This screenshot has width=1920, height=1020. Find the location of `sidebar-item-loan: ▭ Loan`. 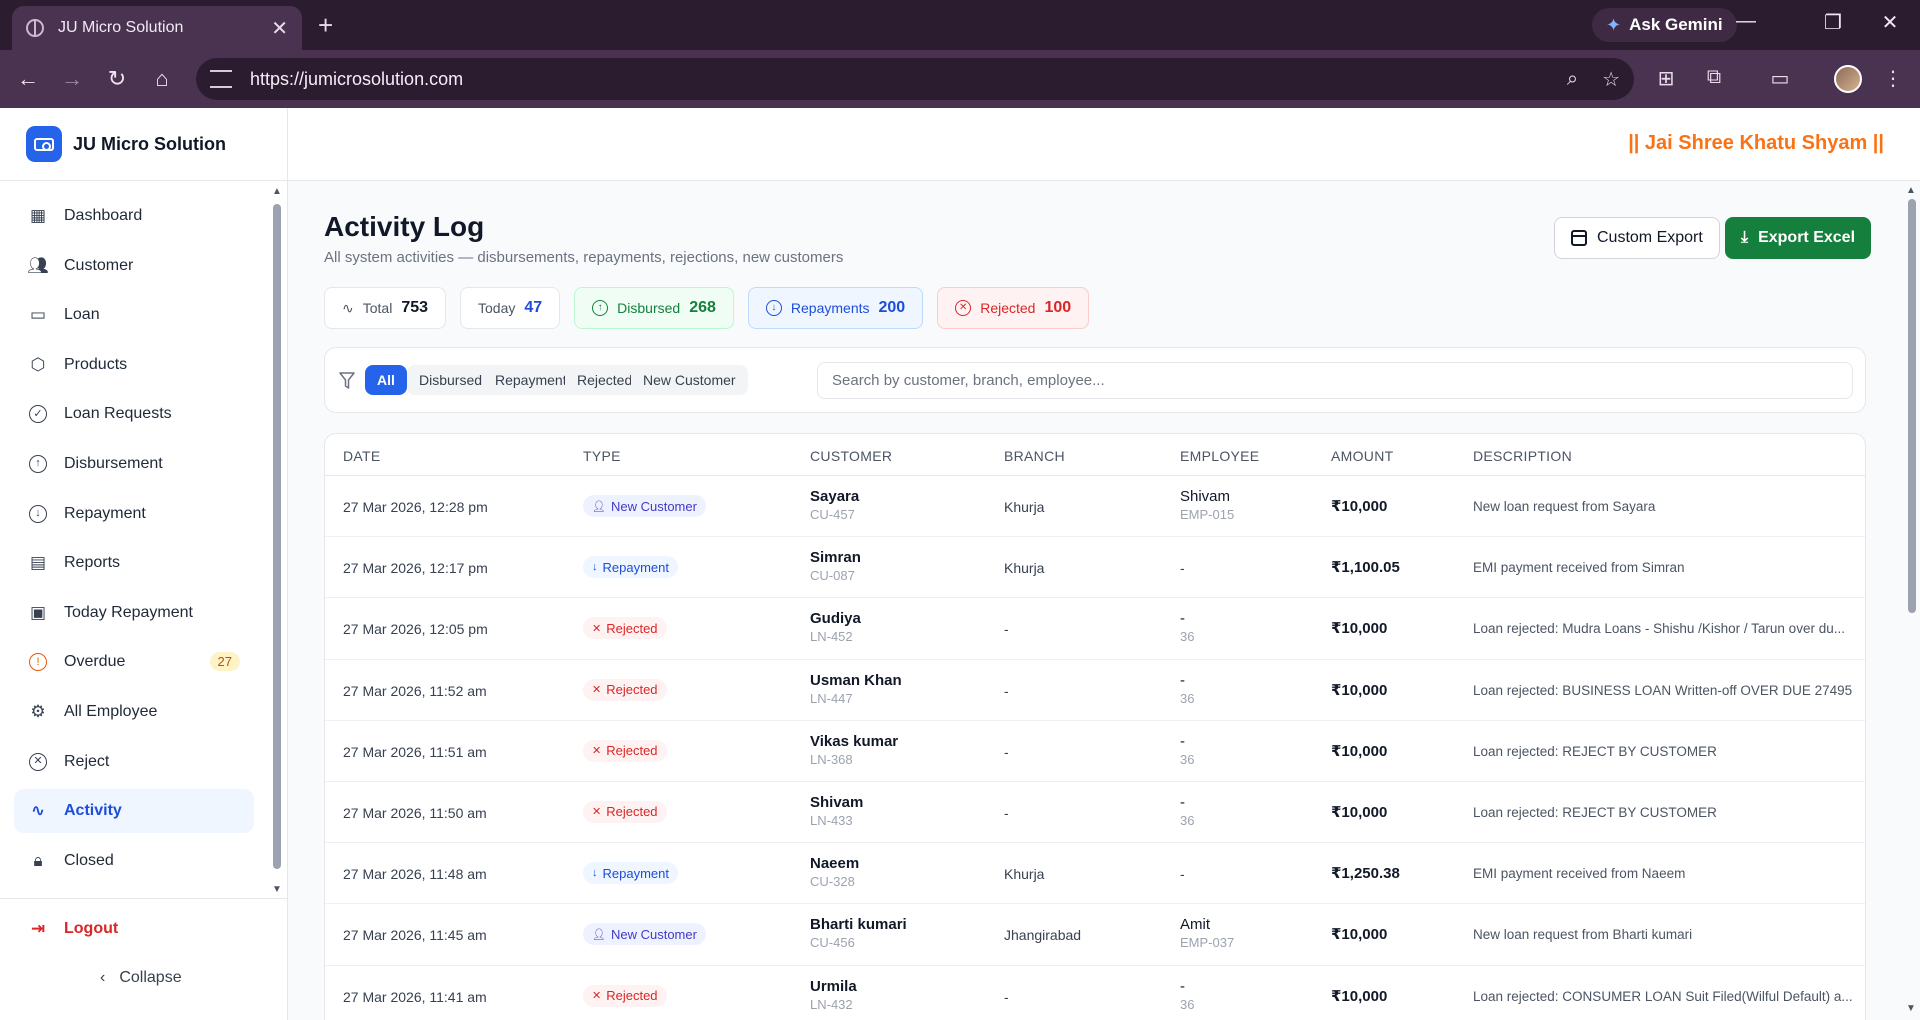

sidebar-item-loan: ▭ Loan is located at coordinates (134, 315).